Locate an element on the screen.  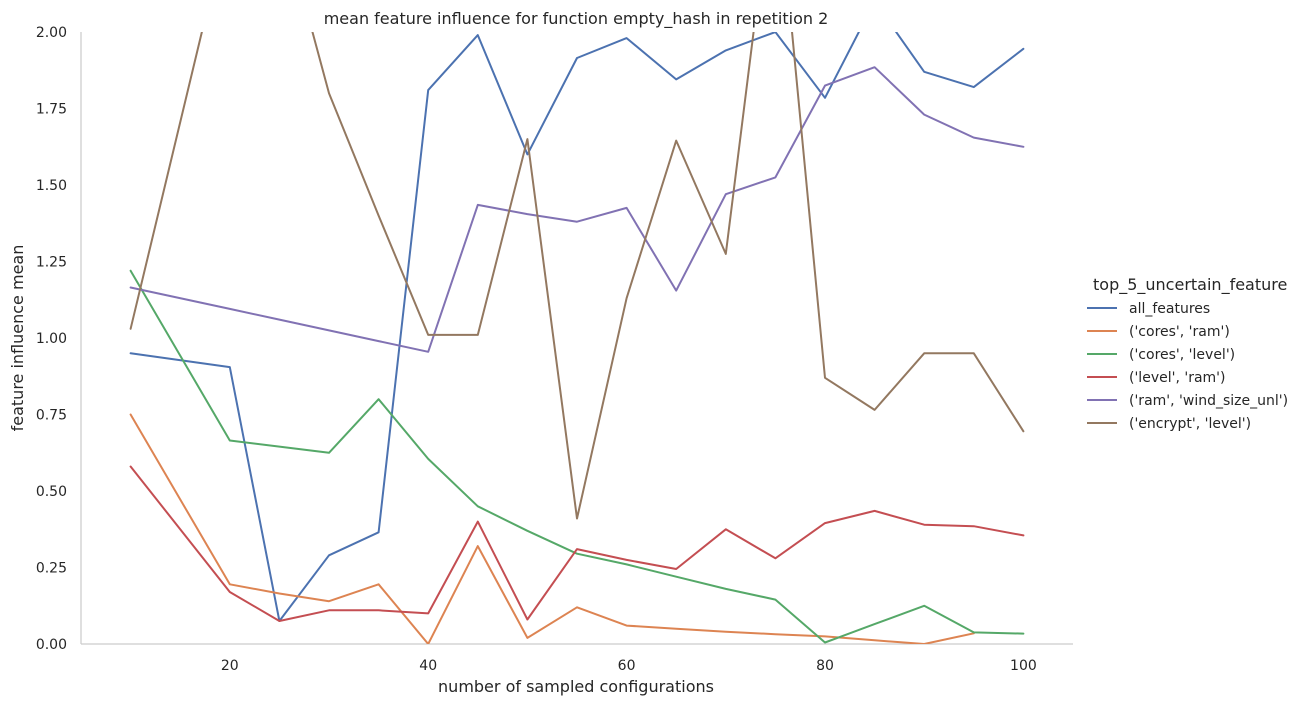
y-axis-title: feature influence mean is located at coordinates (17, 338).